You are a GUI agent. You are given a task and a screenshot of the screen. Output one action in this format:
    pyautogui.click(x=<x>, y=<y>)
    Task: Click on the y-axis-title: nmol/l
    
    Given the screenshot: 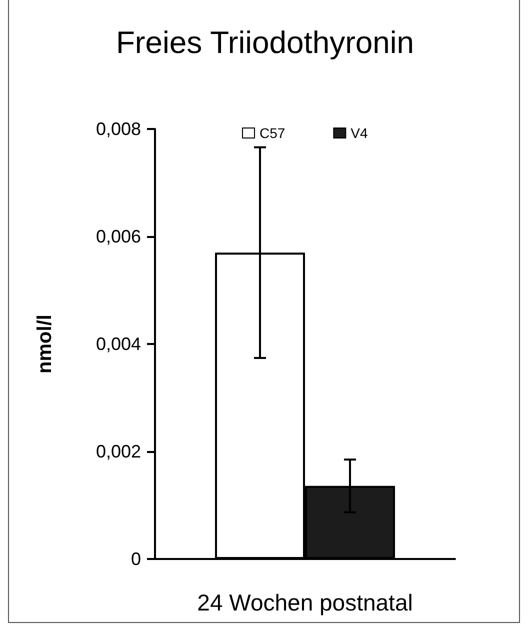 What is the action you would take?
    pyautogui.click(x=45, y=344)
    